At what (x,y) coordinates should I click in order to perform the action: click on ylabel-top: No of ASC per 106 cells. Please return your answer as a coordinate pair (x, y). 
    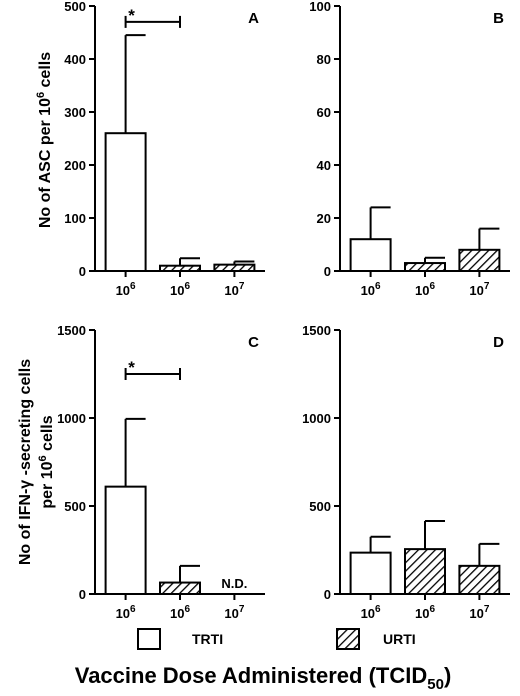
    Looking at the image, I should click on (44, 140).